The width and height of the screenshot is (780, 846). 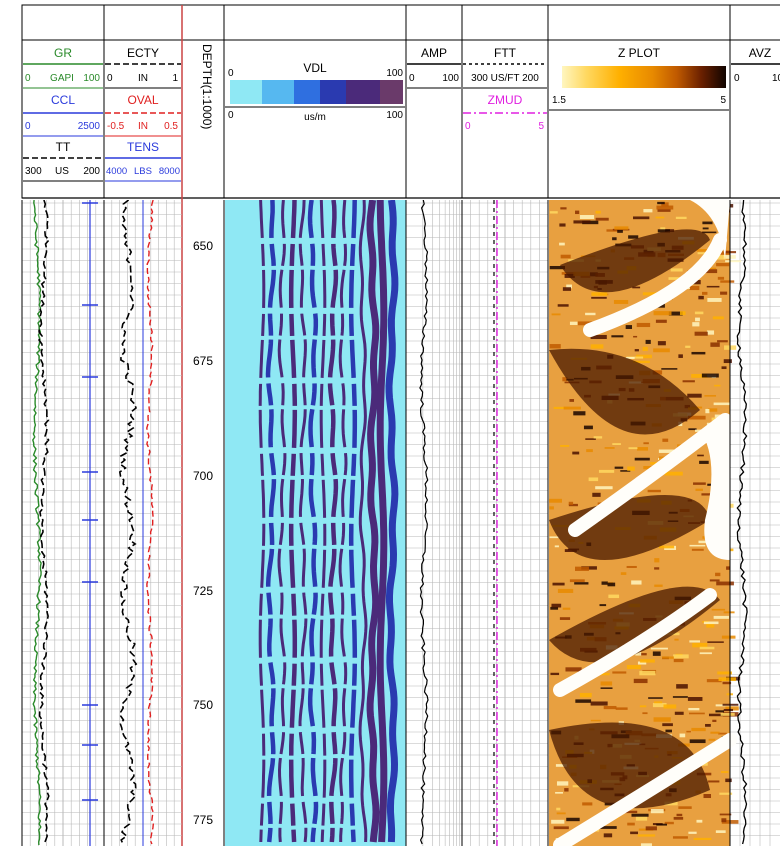 I want to click on gr-curve, so click(x=37, y=523).